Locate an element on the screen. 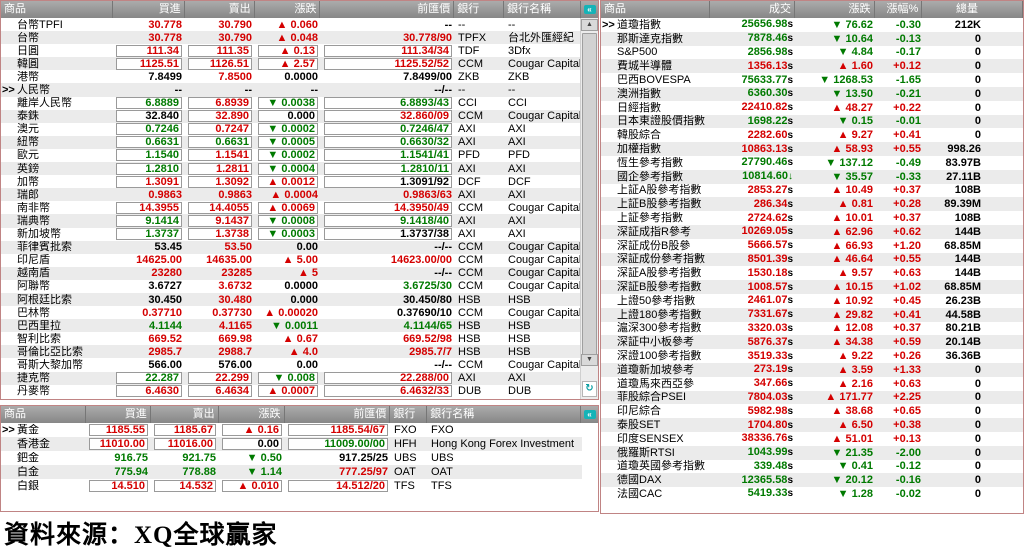 This screenshot has width=1024, height=551. index-row: 韓股綜合 2282.60s ▲ 9.27 +0.41 0 is located at coordinates (812, 135).